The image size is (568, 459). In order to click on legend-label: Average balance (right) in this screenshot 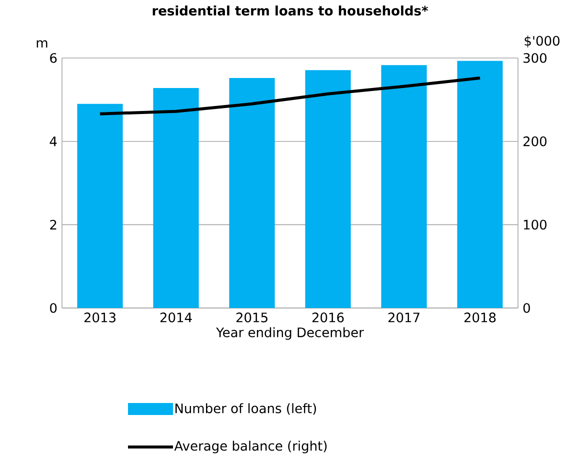, I will do `click(250, 447)`.